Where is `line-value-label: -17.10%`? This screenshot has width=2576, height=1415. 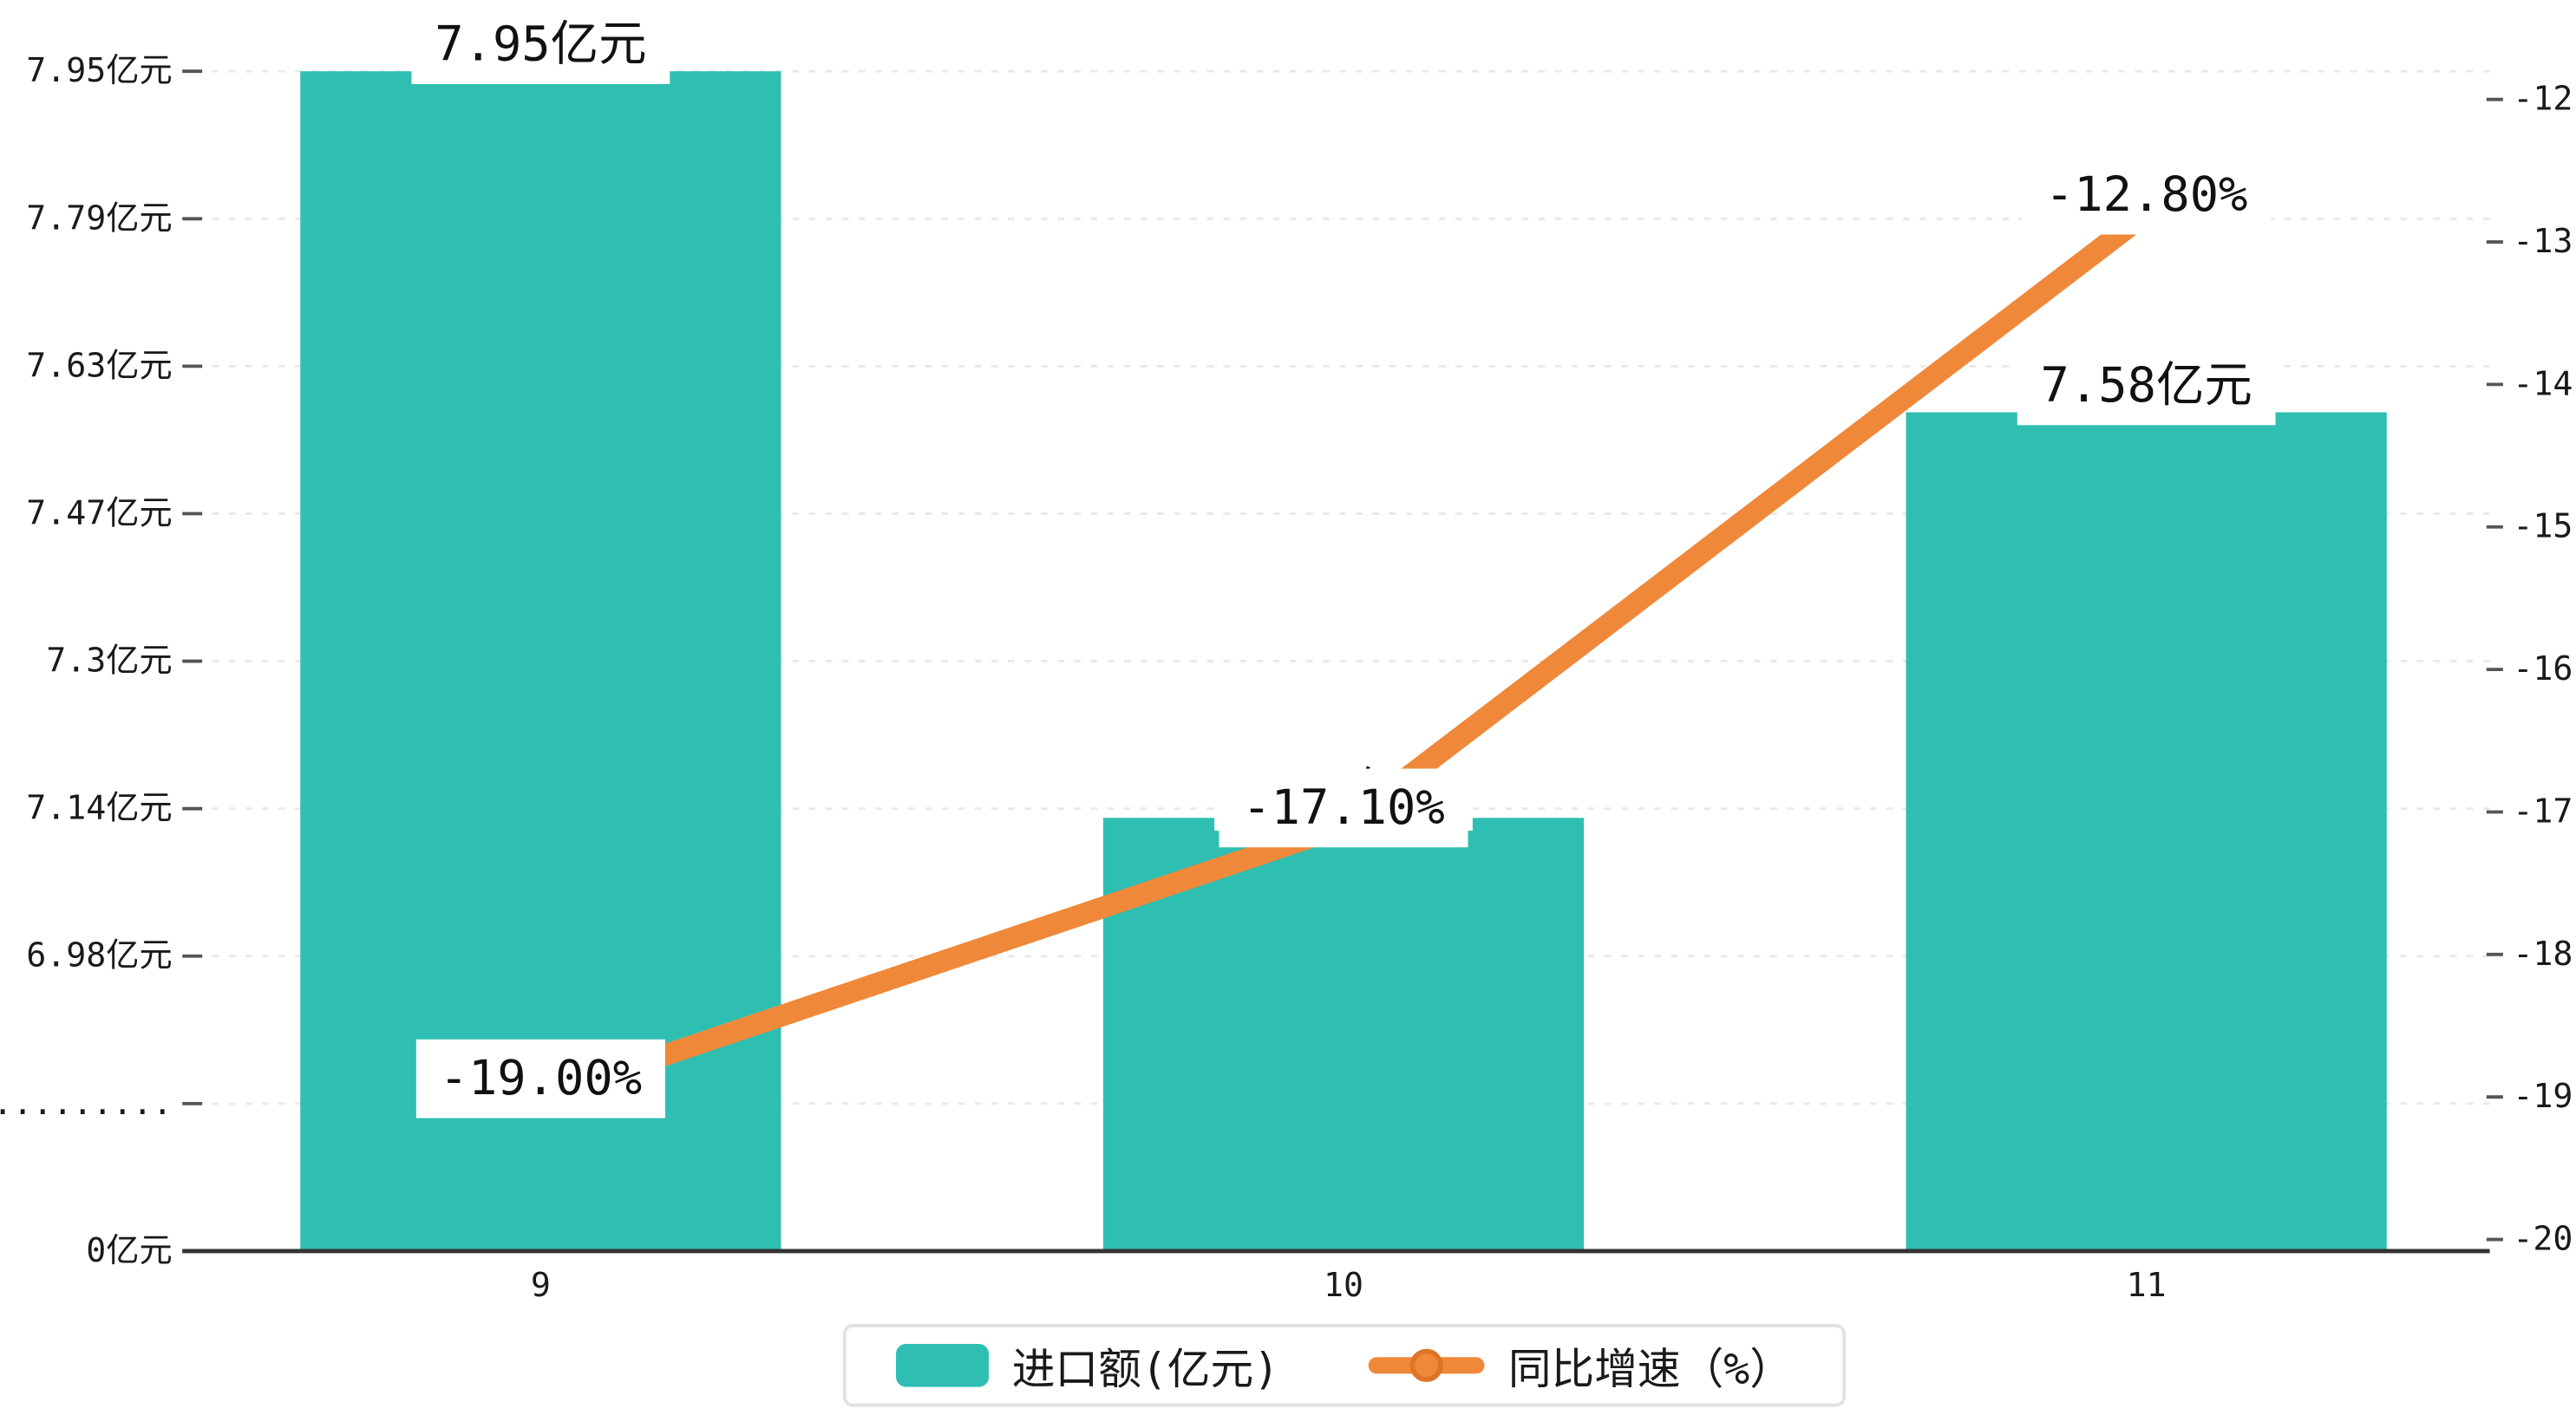 line-value-label: -17.10% is located at coordinates (1343, 808).